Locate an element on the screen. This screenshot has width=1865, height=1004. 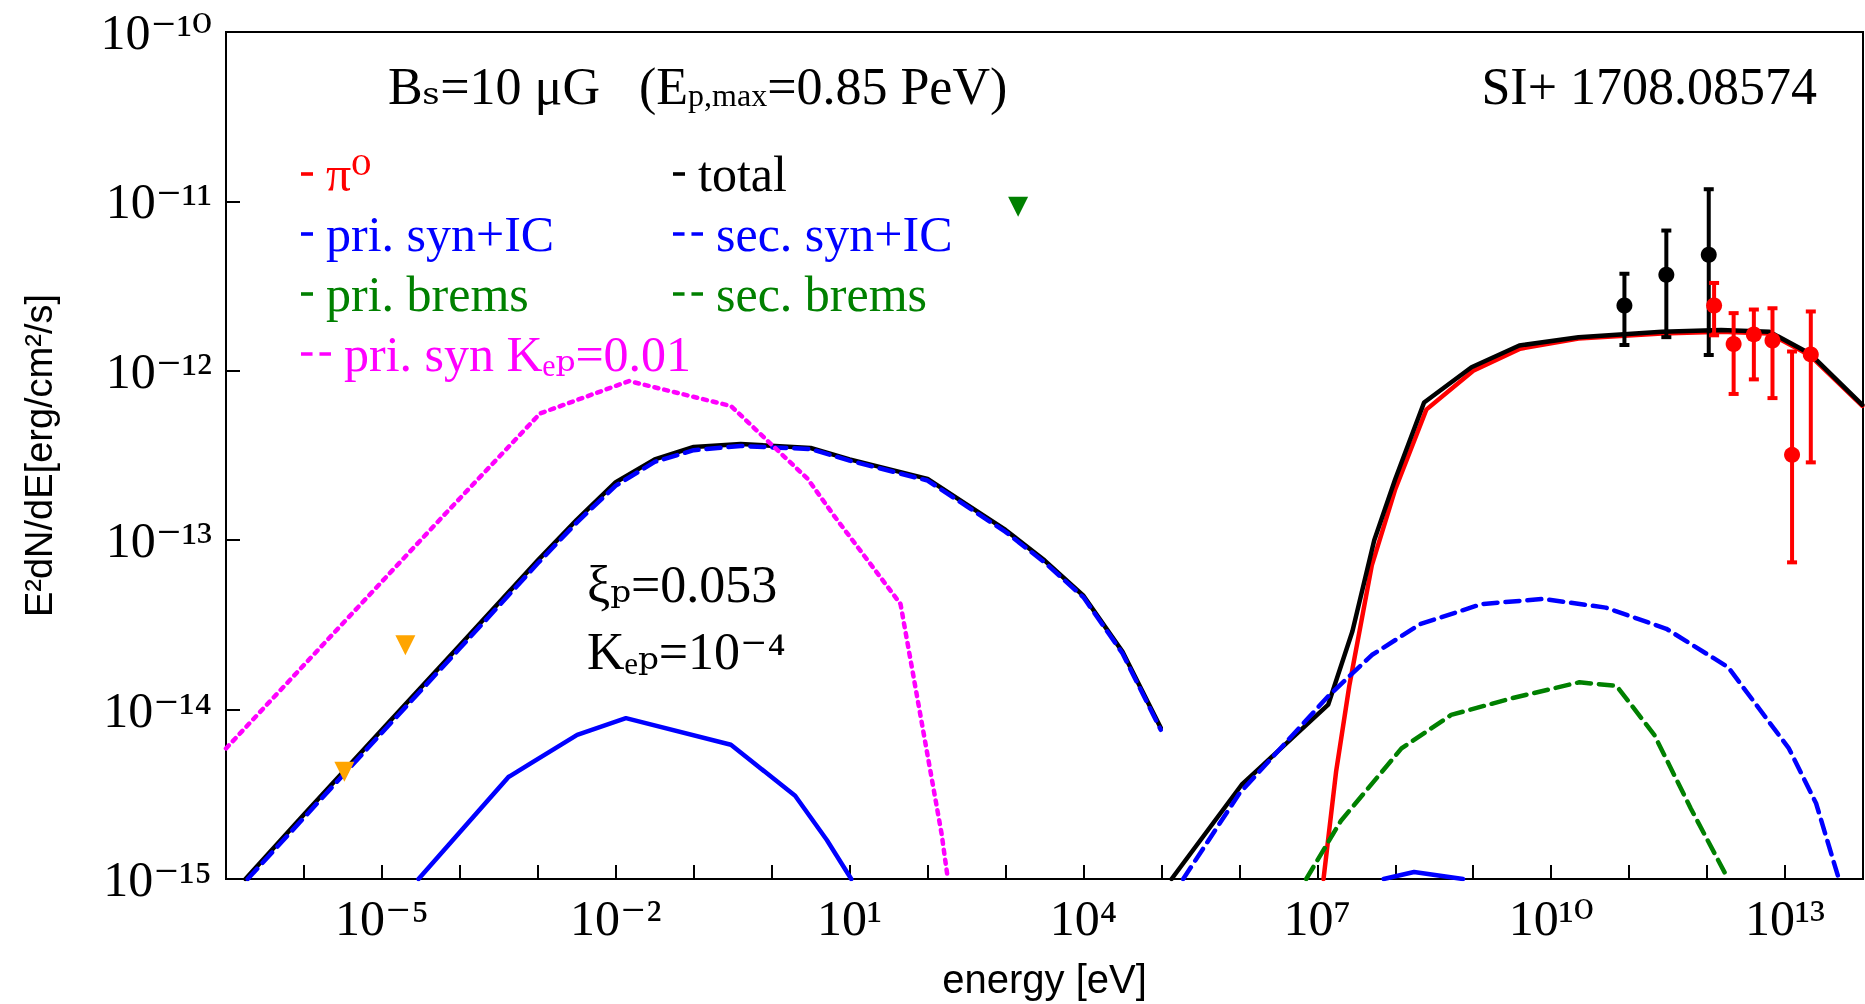
legend-label: pri. syn+IC is located at coordinates (440, 234).